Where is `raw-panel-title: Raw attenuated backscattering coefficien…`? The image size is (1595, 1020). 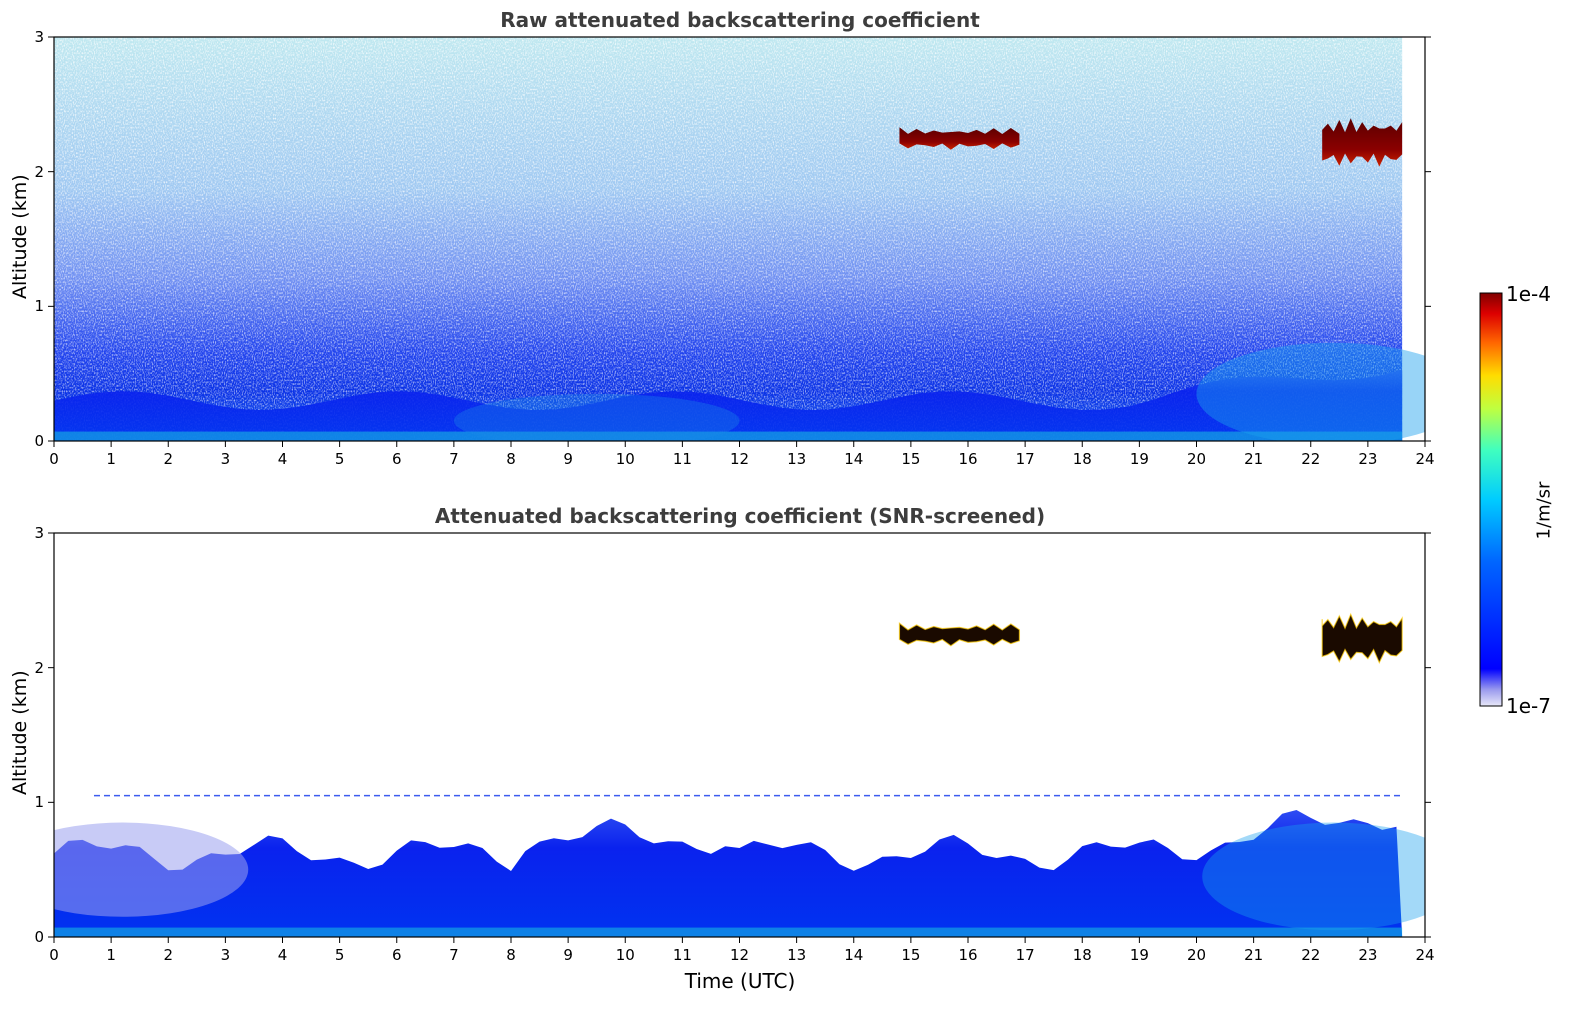
raw-panel-title: Raw attenuated backscattering coefficien… is located at coordinates (740, 20).